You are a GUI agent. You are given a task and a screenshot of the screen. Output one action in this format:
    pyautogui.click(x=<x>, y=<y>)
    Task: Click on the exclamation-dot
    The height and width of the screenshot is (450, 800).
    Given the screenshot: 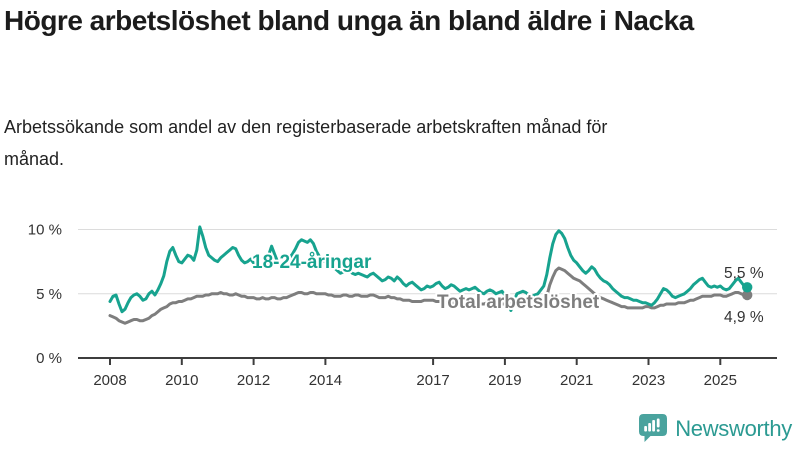 What is the action you would take?
    pyautogui.click(x=658, y=430)
    